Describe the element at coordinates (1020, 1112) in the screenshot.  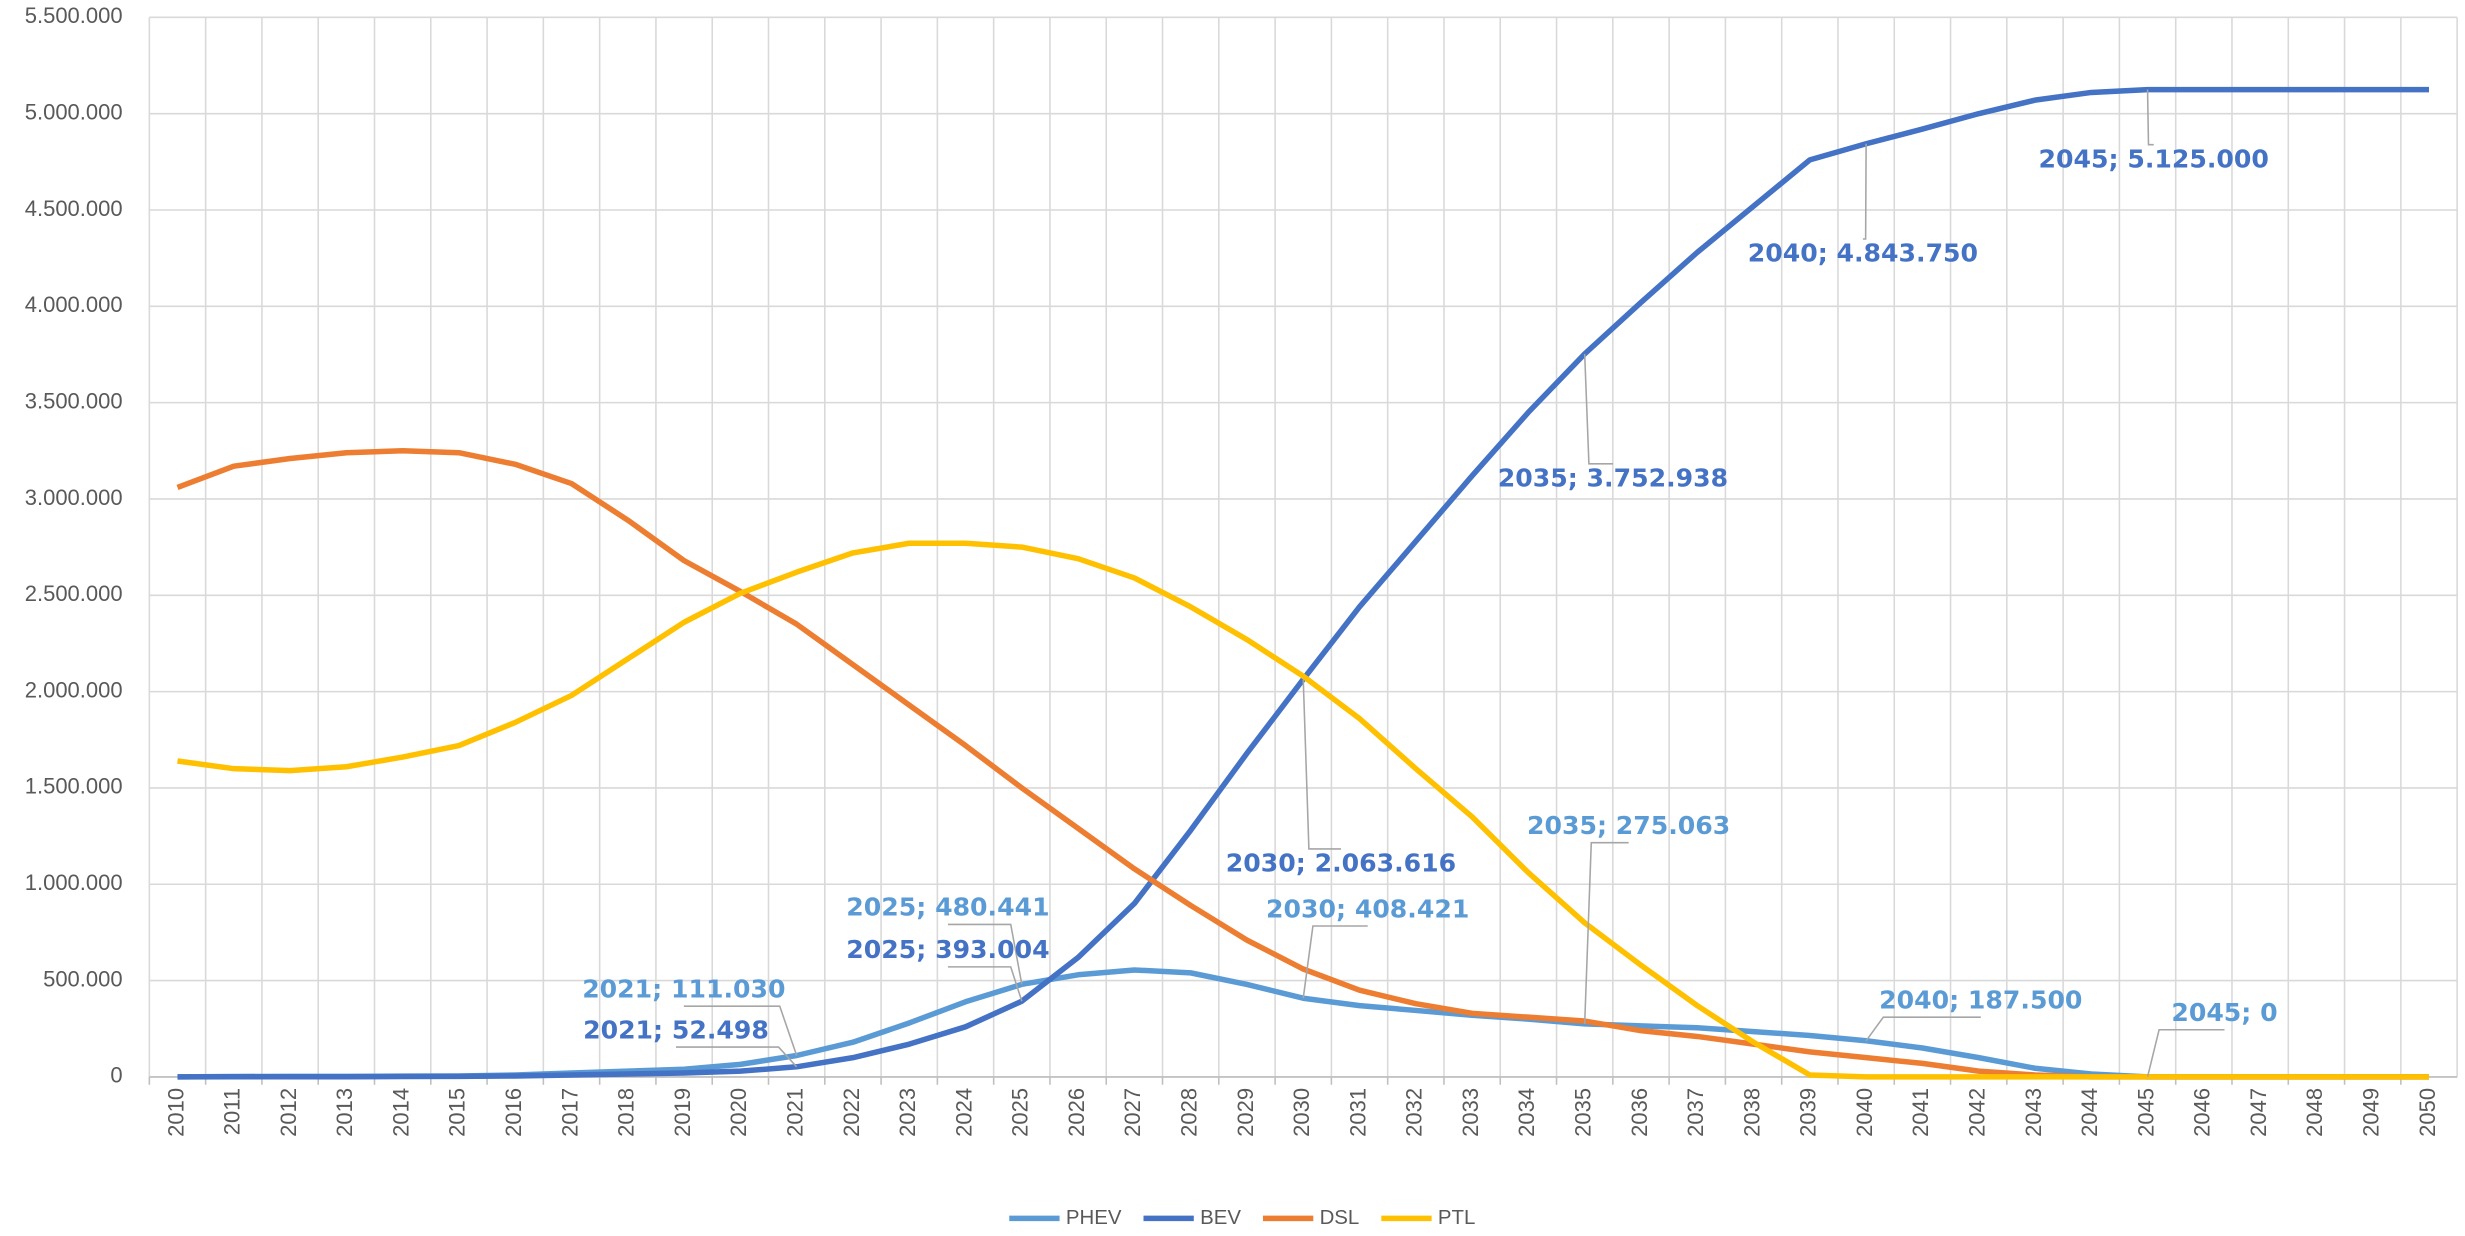
I see `x-tick-label: 2025` at that location.